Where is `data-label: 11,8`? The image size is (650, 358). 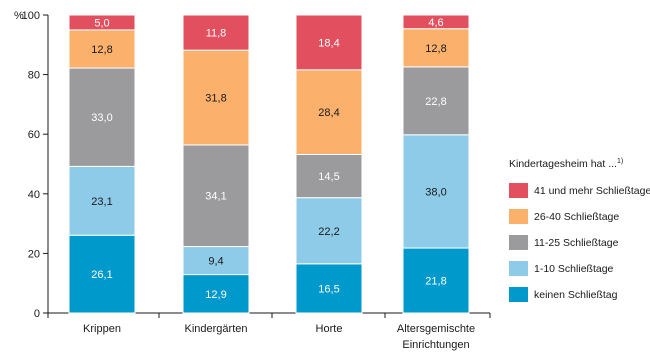
data-label: 11,8 is located at coordinates (216, 34).